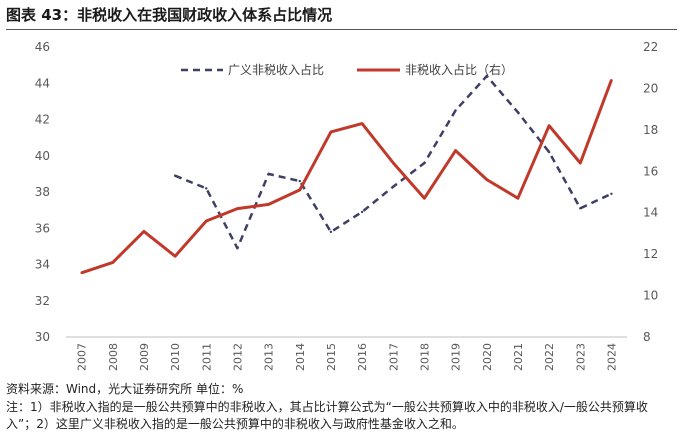 This screenshot has width=683, height=437. I want to click on x-tick-label: 2021, so click(518, 357).